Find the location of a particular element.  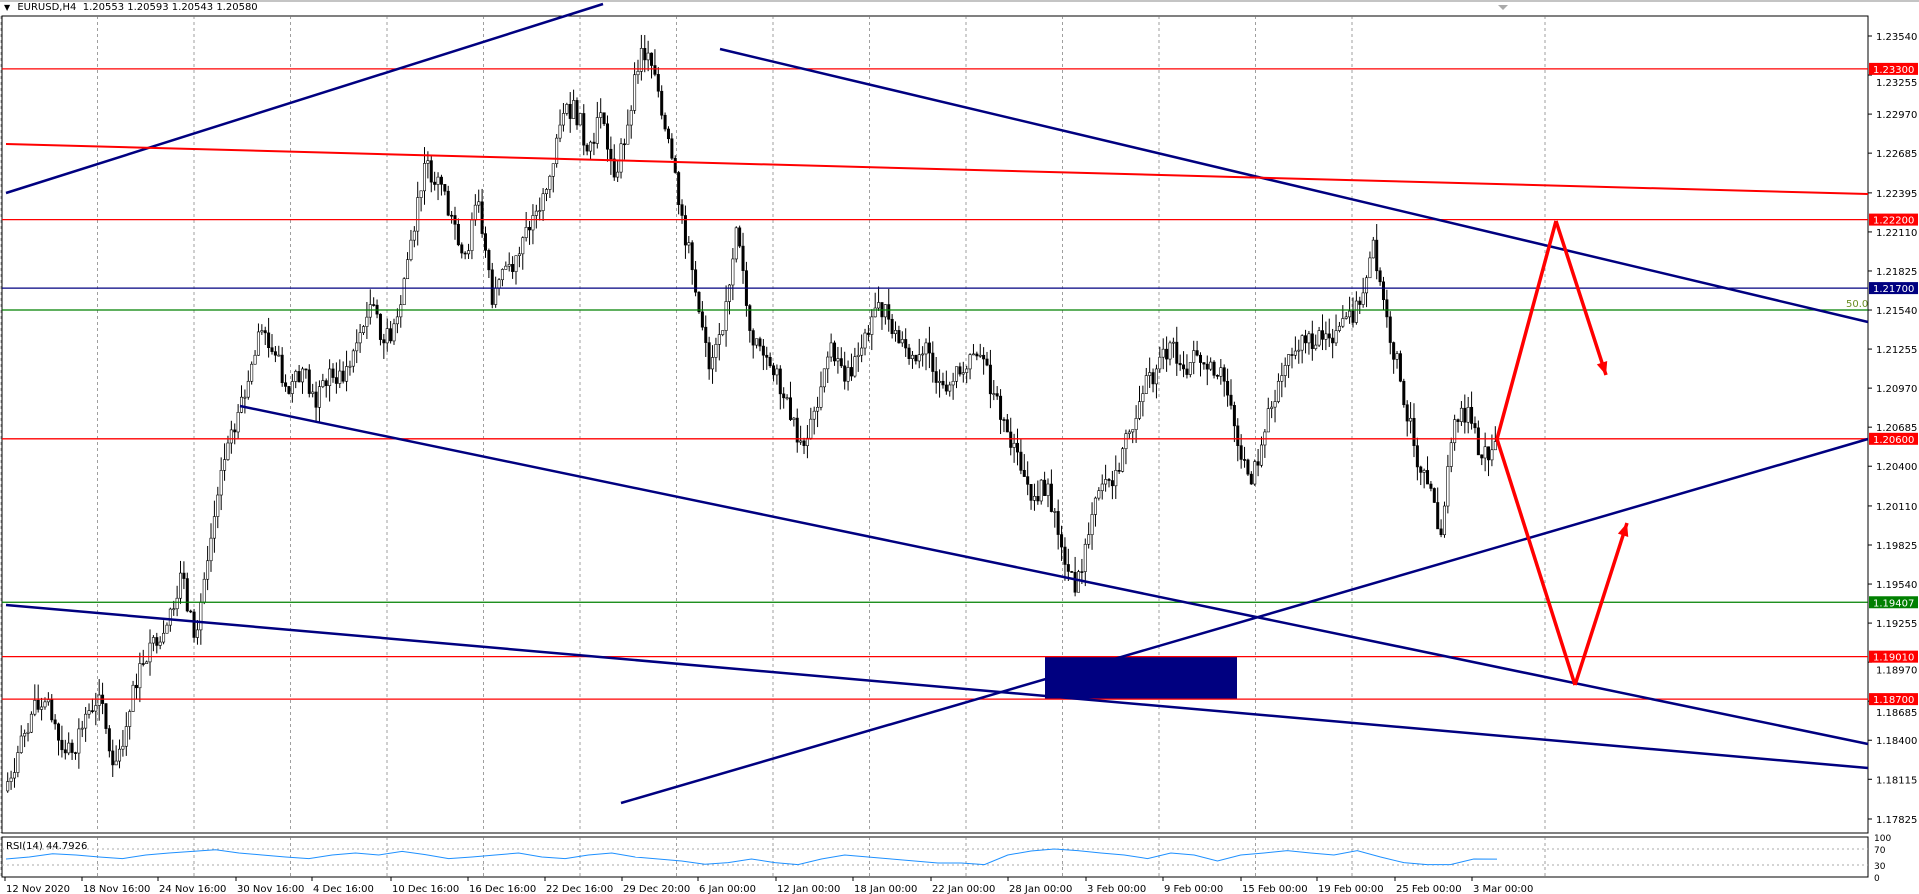

y-tick-label: 1.20400 is located at coordinates (1896, 467).